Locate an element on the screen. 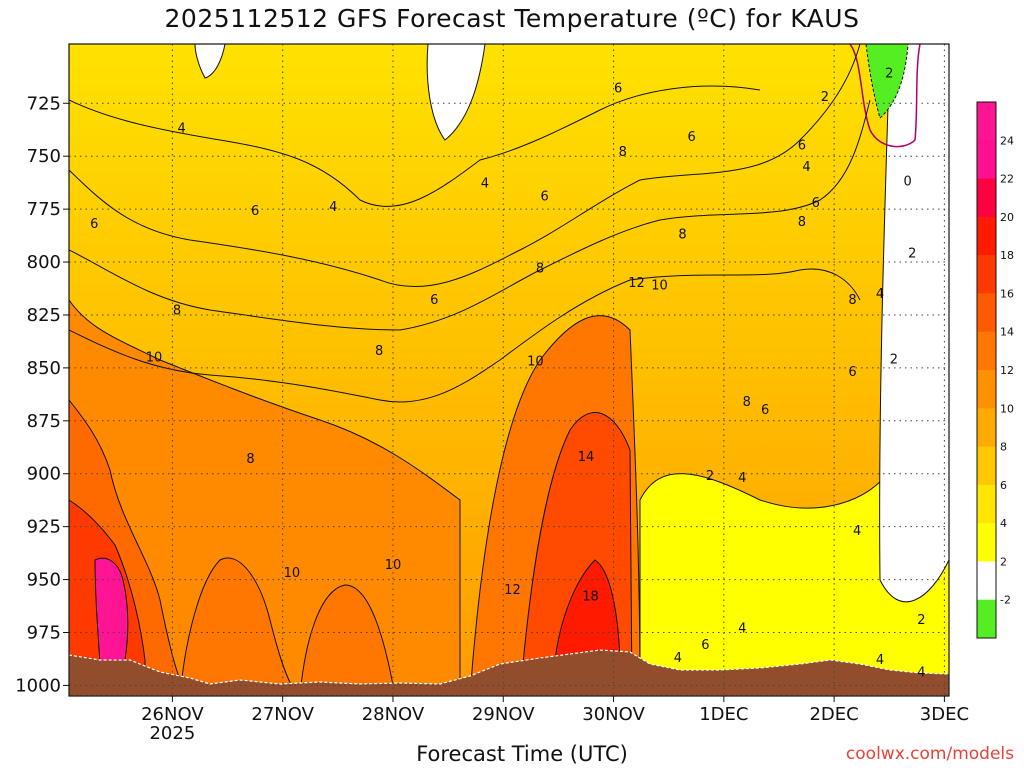  credit-link: coolwx.com/models is located at coordinates (929, 754).